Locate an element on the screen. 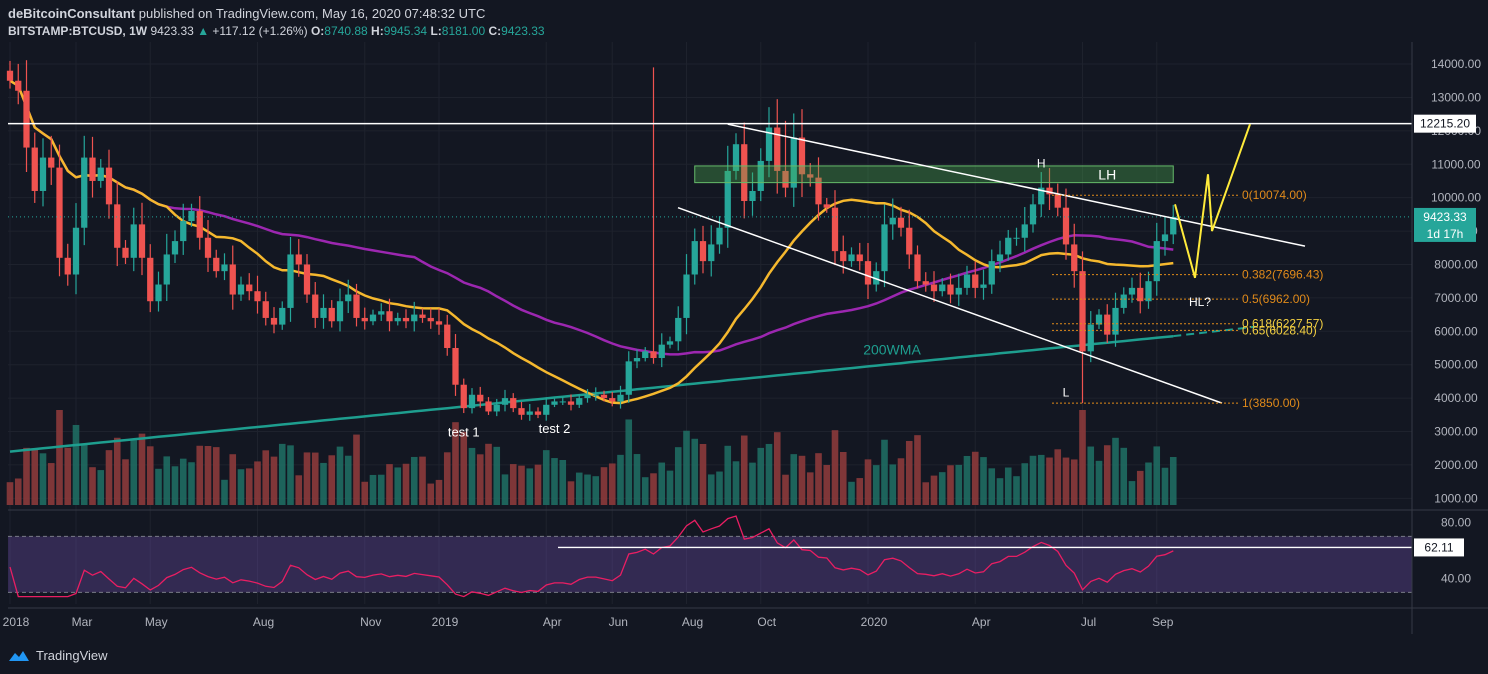  rsi-tick-label: 40.00 is located at coordinates (1456, 578).